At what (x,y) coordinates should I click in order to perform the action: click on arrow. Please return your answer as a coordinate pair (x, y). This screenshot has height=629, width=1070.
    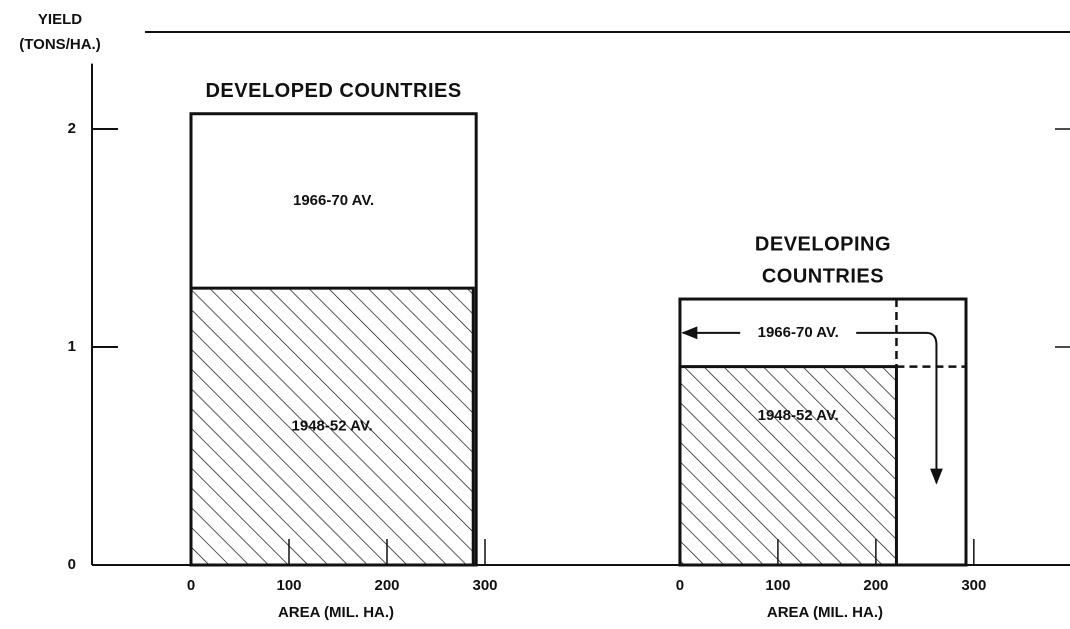
    Looking at the image, I should click on (899, 408).